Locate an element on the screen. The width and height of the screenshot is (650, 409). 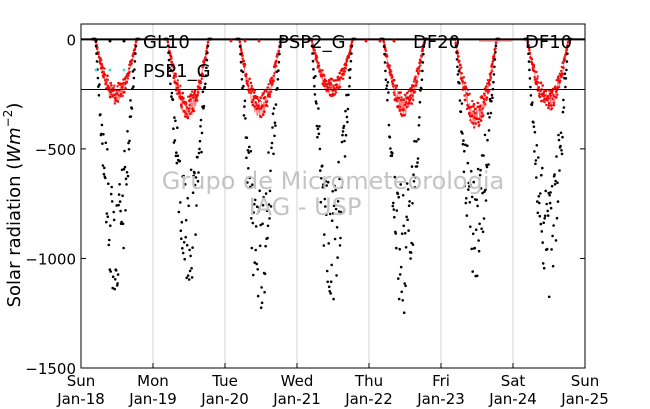
x-tick-label-date: Jan-25 is located at coordinates (584, 399).